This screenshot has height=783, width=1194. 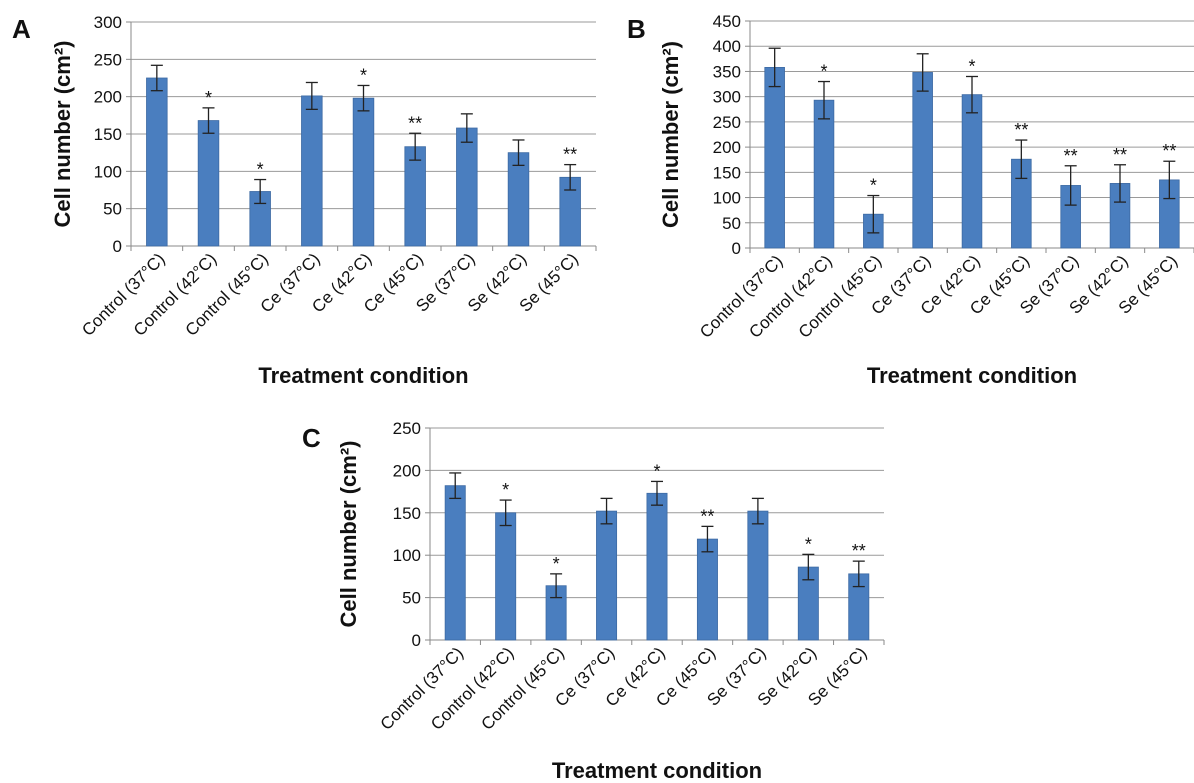 I want to click on panel-label: A, so click(x=21, y=29).